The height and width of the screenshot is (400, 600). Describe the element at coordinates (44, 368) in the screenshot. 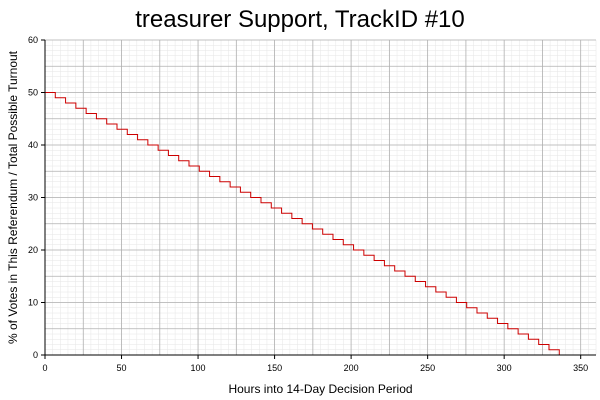

I see `x-tick-label: 0` at that location.